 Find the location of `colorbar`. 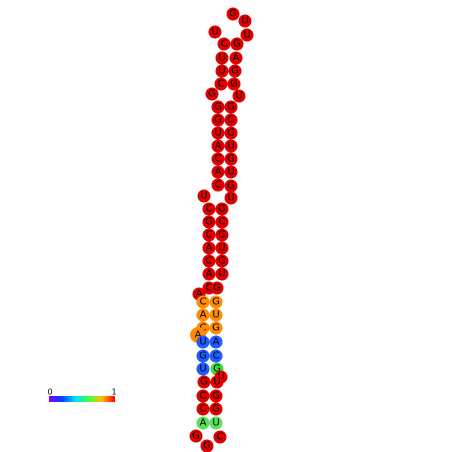

colorbar is located at coordinates (82, 399).